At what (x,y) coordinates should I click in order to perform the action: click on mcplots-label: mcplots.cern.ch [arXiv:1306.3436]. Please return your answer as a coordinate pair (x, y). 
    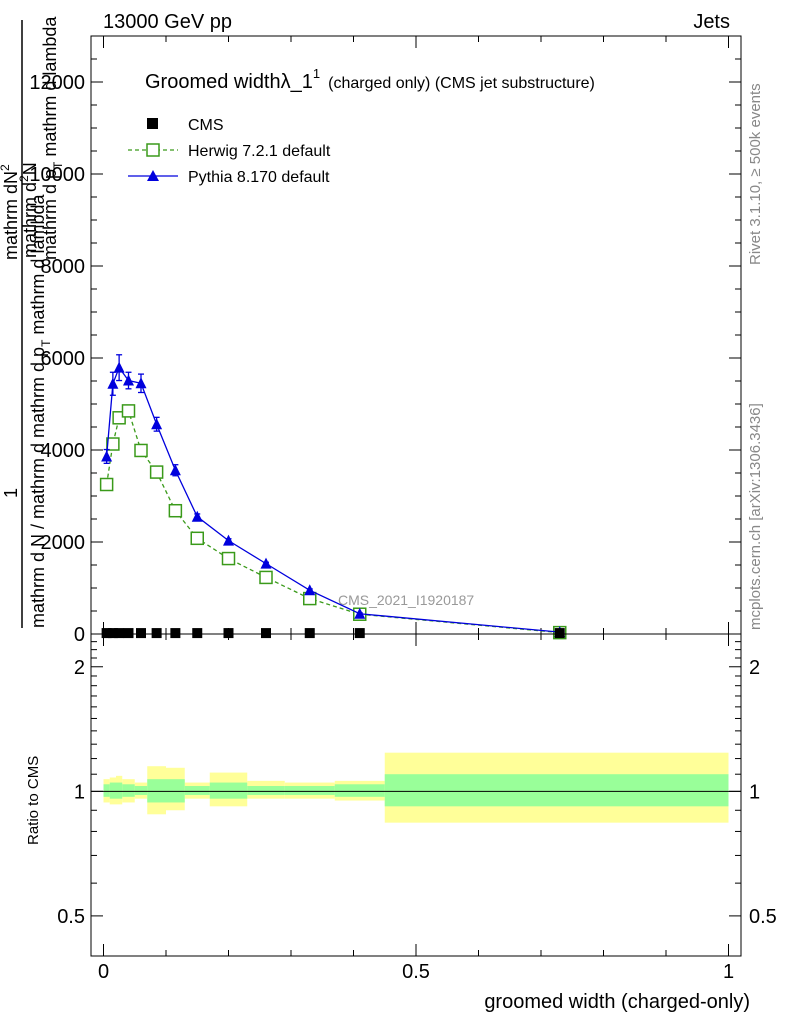
    Looking at the image, I should click on (755, 516).